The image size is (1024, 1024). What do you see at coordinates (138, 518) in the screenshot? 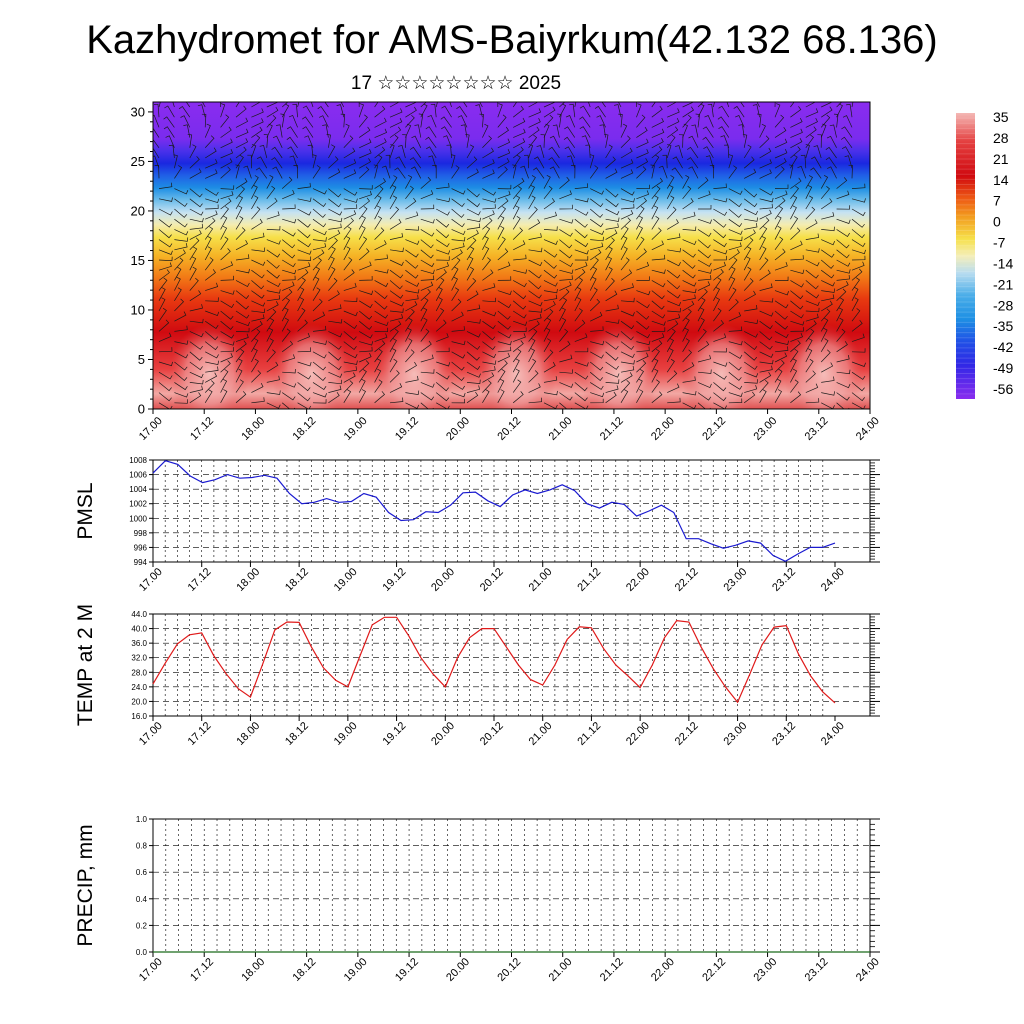
I see `y-tick-label: 1000` at bounding box center [138, 518].